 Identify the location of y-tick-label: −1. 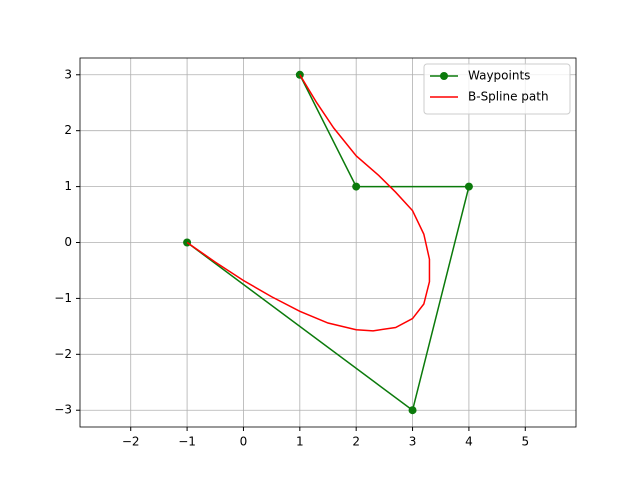
(63, 298).